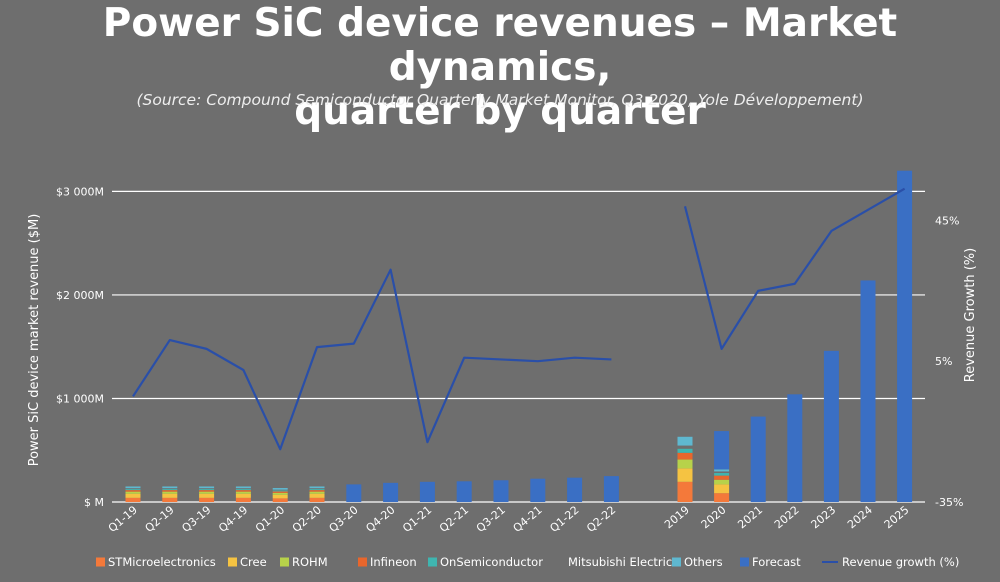 The width and height of the screenshot is (1000, 582). I want to click on x-tick-label-q2-20: Q2-20, so click(307, 519).